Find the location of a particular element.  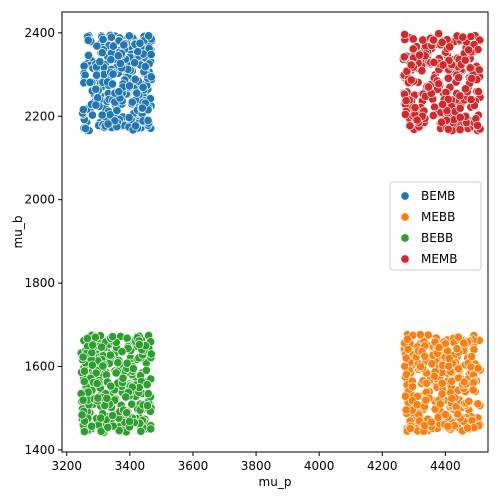

y-tick-label: 2400 is located at coordinates (39, 33).